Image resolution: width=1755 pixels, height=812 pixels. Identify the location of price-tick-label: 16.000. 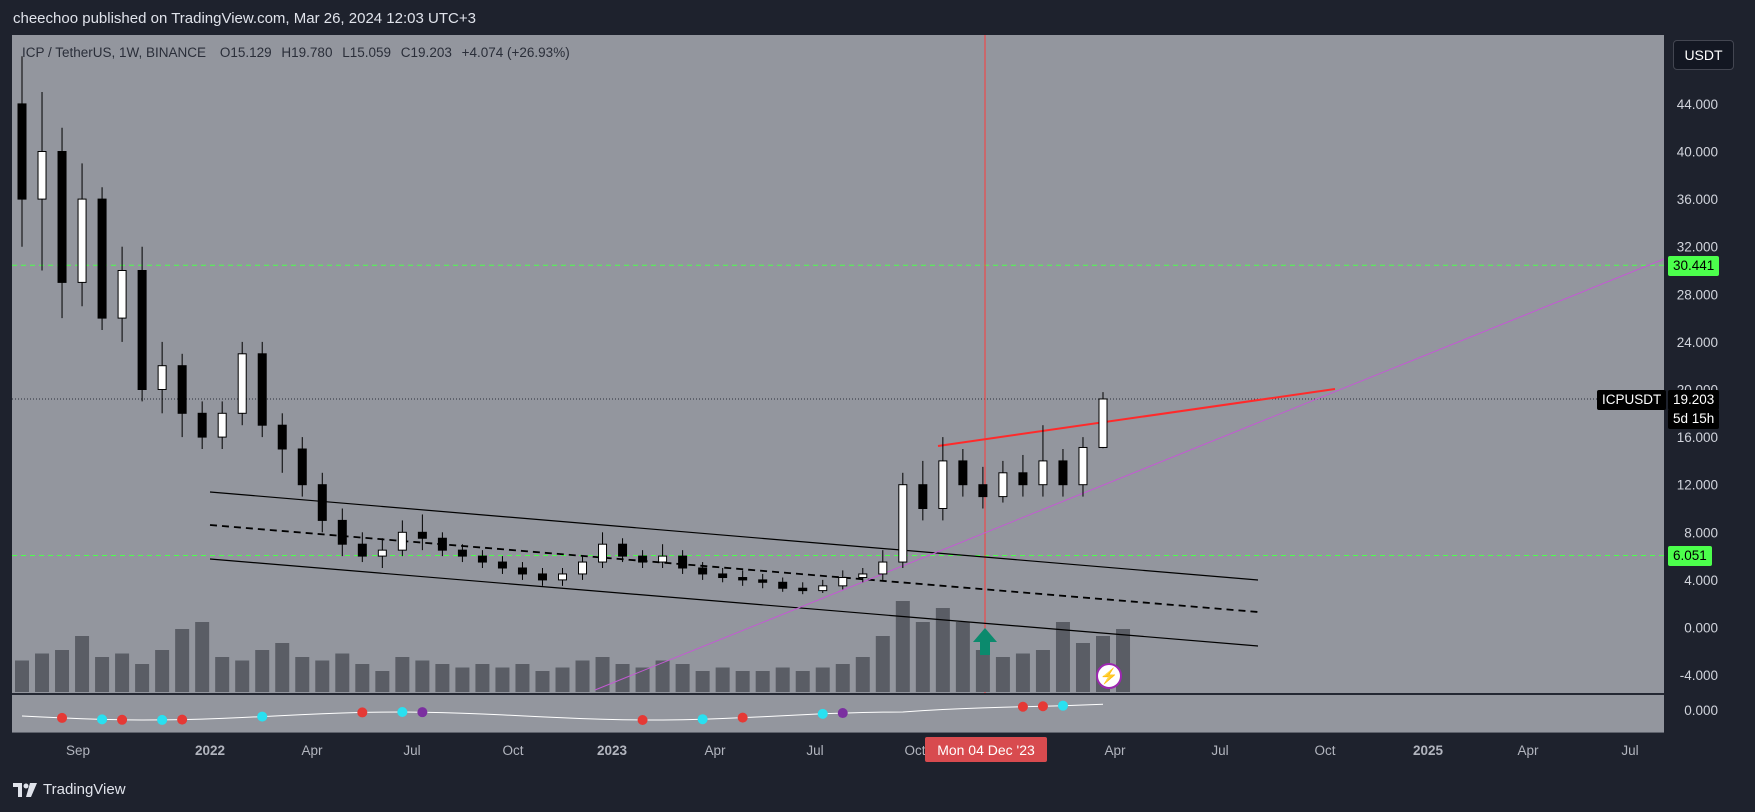
(1697, 437).